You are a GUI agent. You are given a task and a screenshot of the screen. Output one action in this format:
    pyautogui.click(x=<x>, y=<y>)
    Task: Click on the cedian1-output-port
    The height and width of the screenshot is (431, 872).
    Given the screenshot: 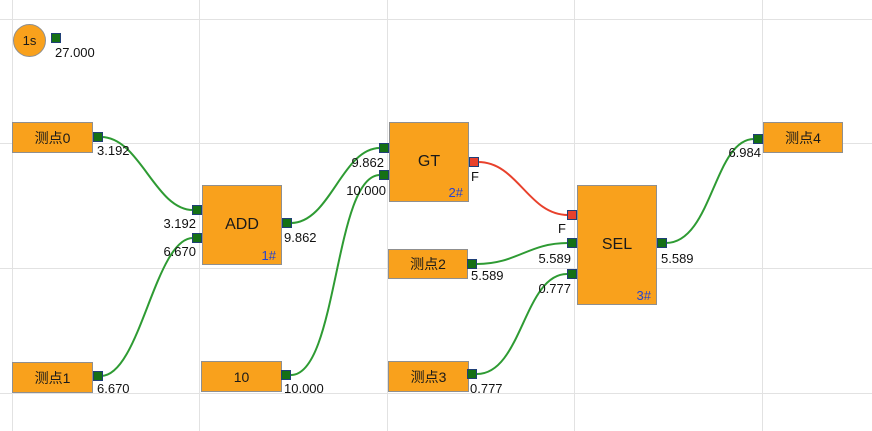 What is the action you would take?
    pyautogui.click(x=98, y=376)
    